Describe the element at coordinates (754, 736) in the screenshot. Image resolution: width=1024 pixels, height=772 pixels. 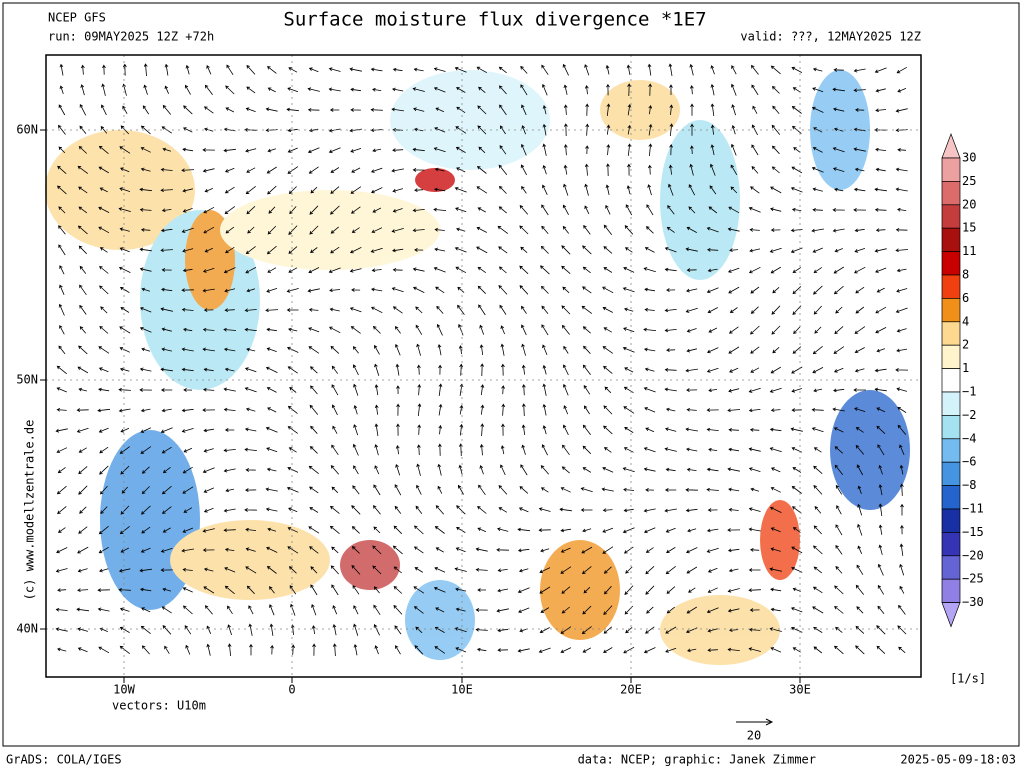
I see `vector-scale: 20` at that location.